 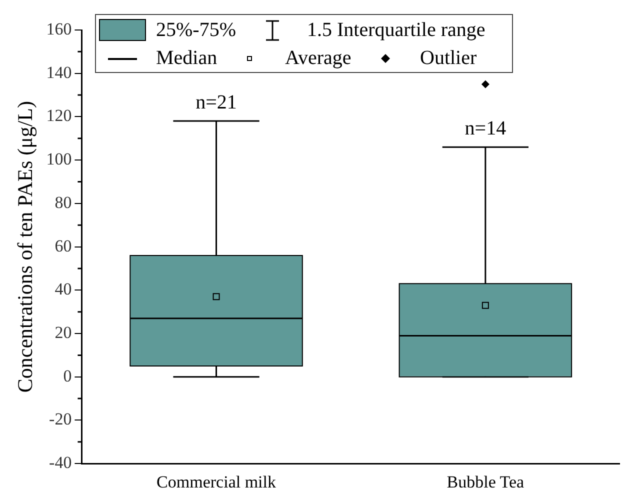 I want to click on x-tick-label: Commercial milk, so click(x=216, y=482).